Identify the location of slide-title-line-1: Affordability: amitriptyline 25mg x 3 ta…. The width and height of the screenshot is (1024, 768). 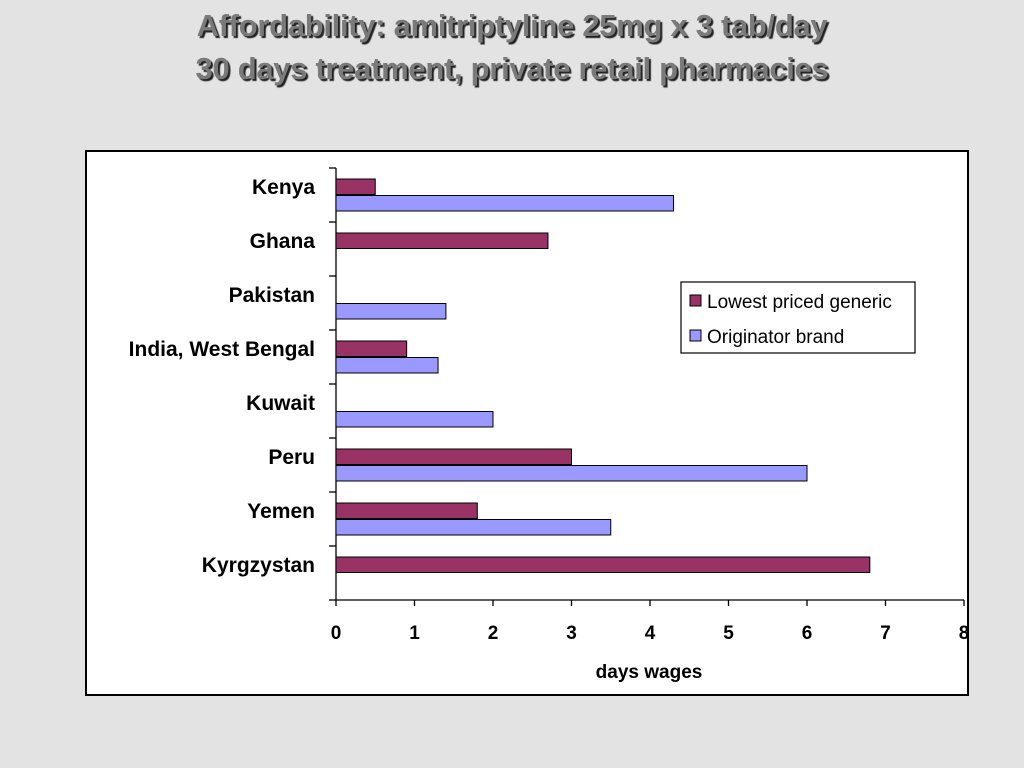
(512, 25).